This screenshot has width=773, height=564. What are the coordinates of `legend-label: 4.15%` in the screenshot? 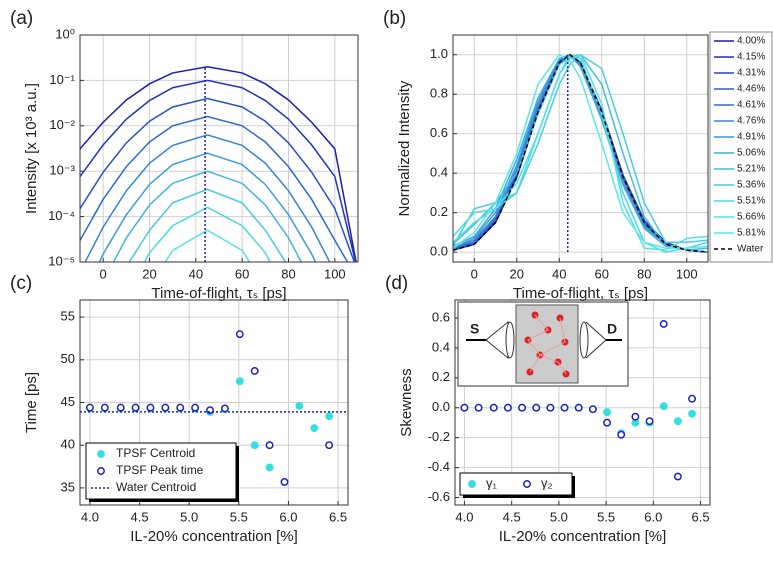 It's located at (751, 57).